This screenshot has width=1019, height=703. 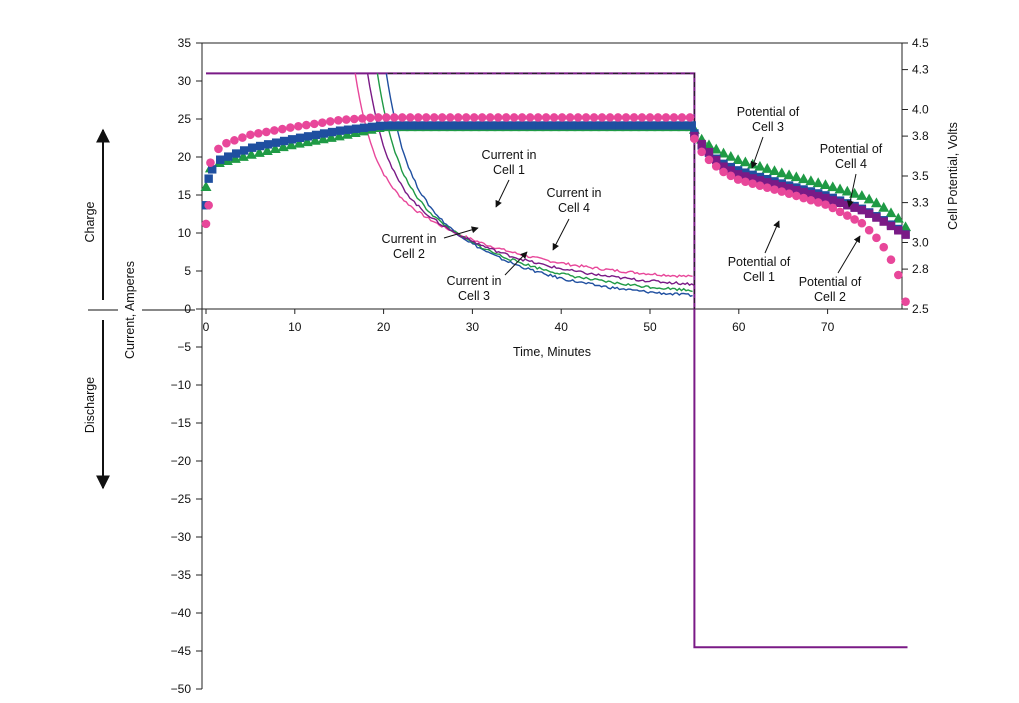 I want to click on y-right-tick-label: 3.8, so click(x=920, y=136).